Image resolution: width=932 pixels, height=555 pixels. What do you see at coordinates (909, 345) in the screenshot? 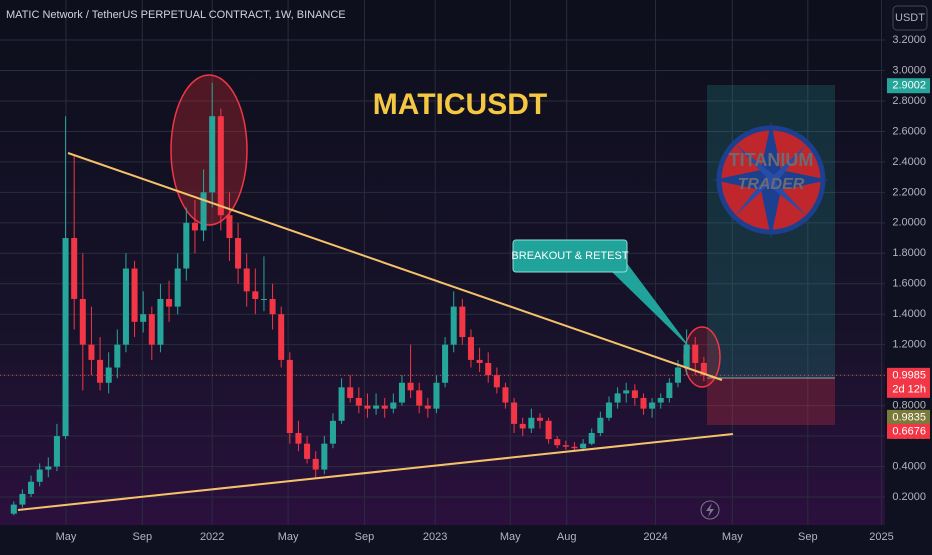
I see `y-tick-label: 1.2000` at bounding box center [909, 345].